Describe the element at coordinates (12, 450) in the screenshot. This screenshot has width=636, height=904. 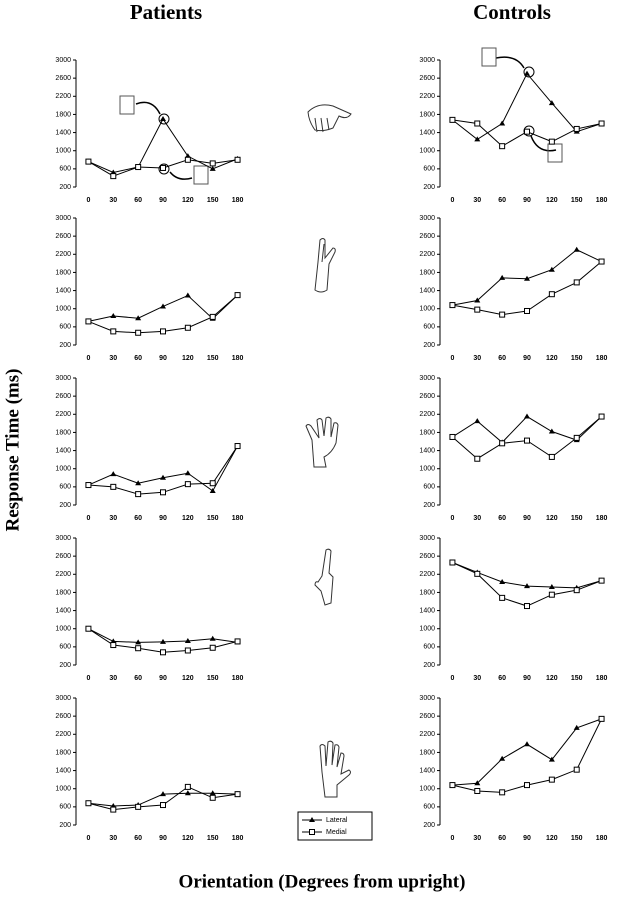
I see `y-axis-label: Response Time (ms)` at that location.